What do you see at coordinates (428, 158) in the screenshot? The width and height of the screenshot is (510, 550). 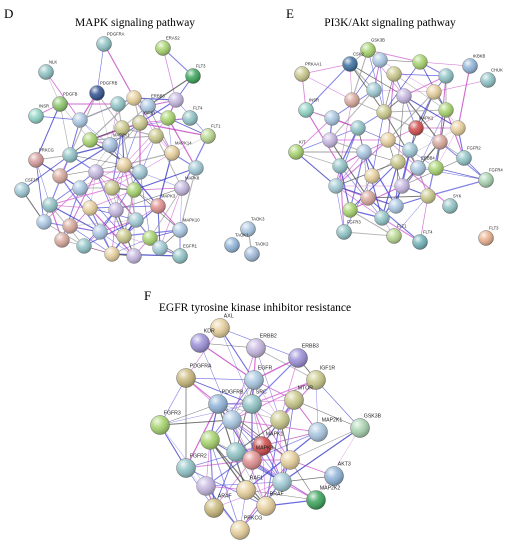 I see `node-label: ERBB4` at bounding box center [428, 158].